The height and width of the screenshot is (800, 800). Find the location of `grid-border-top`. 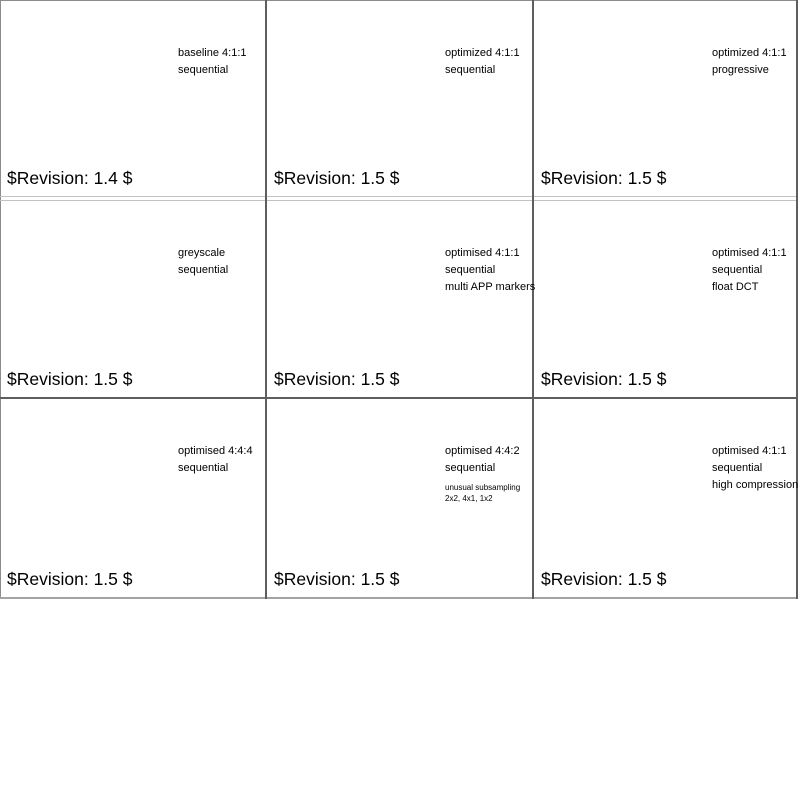

grid-border-top is located at coordinates (399, 0).